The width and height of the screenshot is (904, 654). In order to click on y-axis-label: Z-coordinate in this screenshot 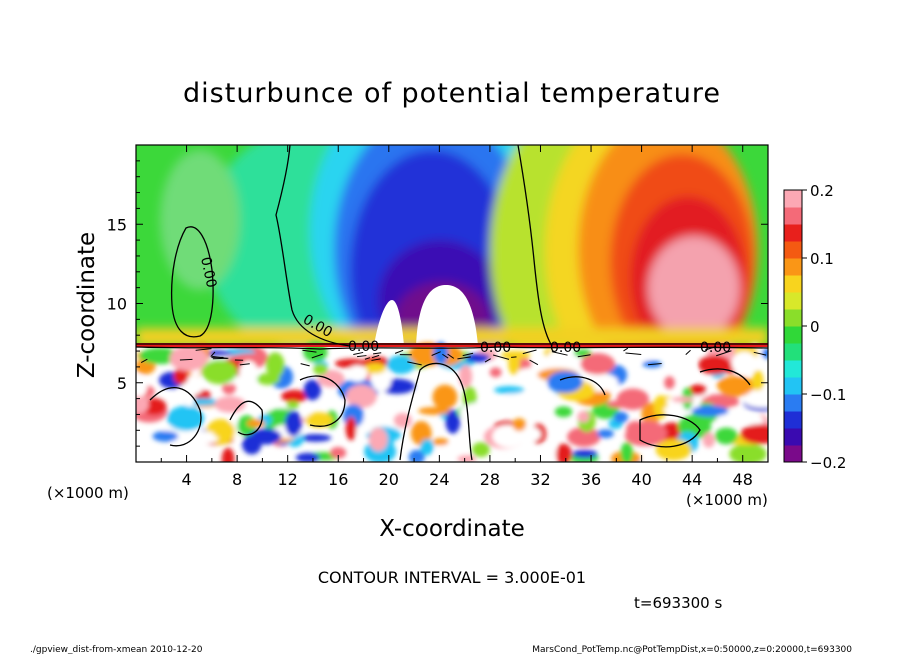, I will do `click(87, 305)`.